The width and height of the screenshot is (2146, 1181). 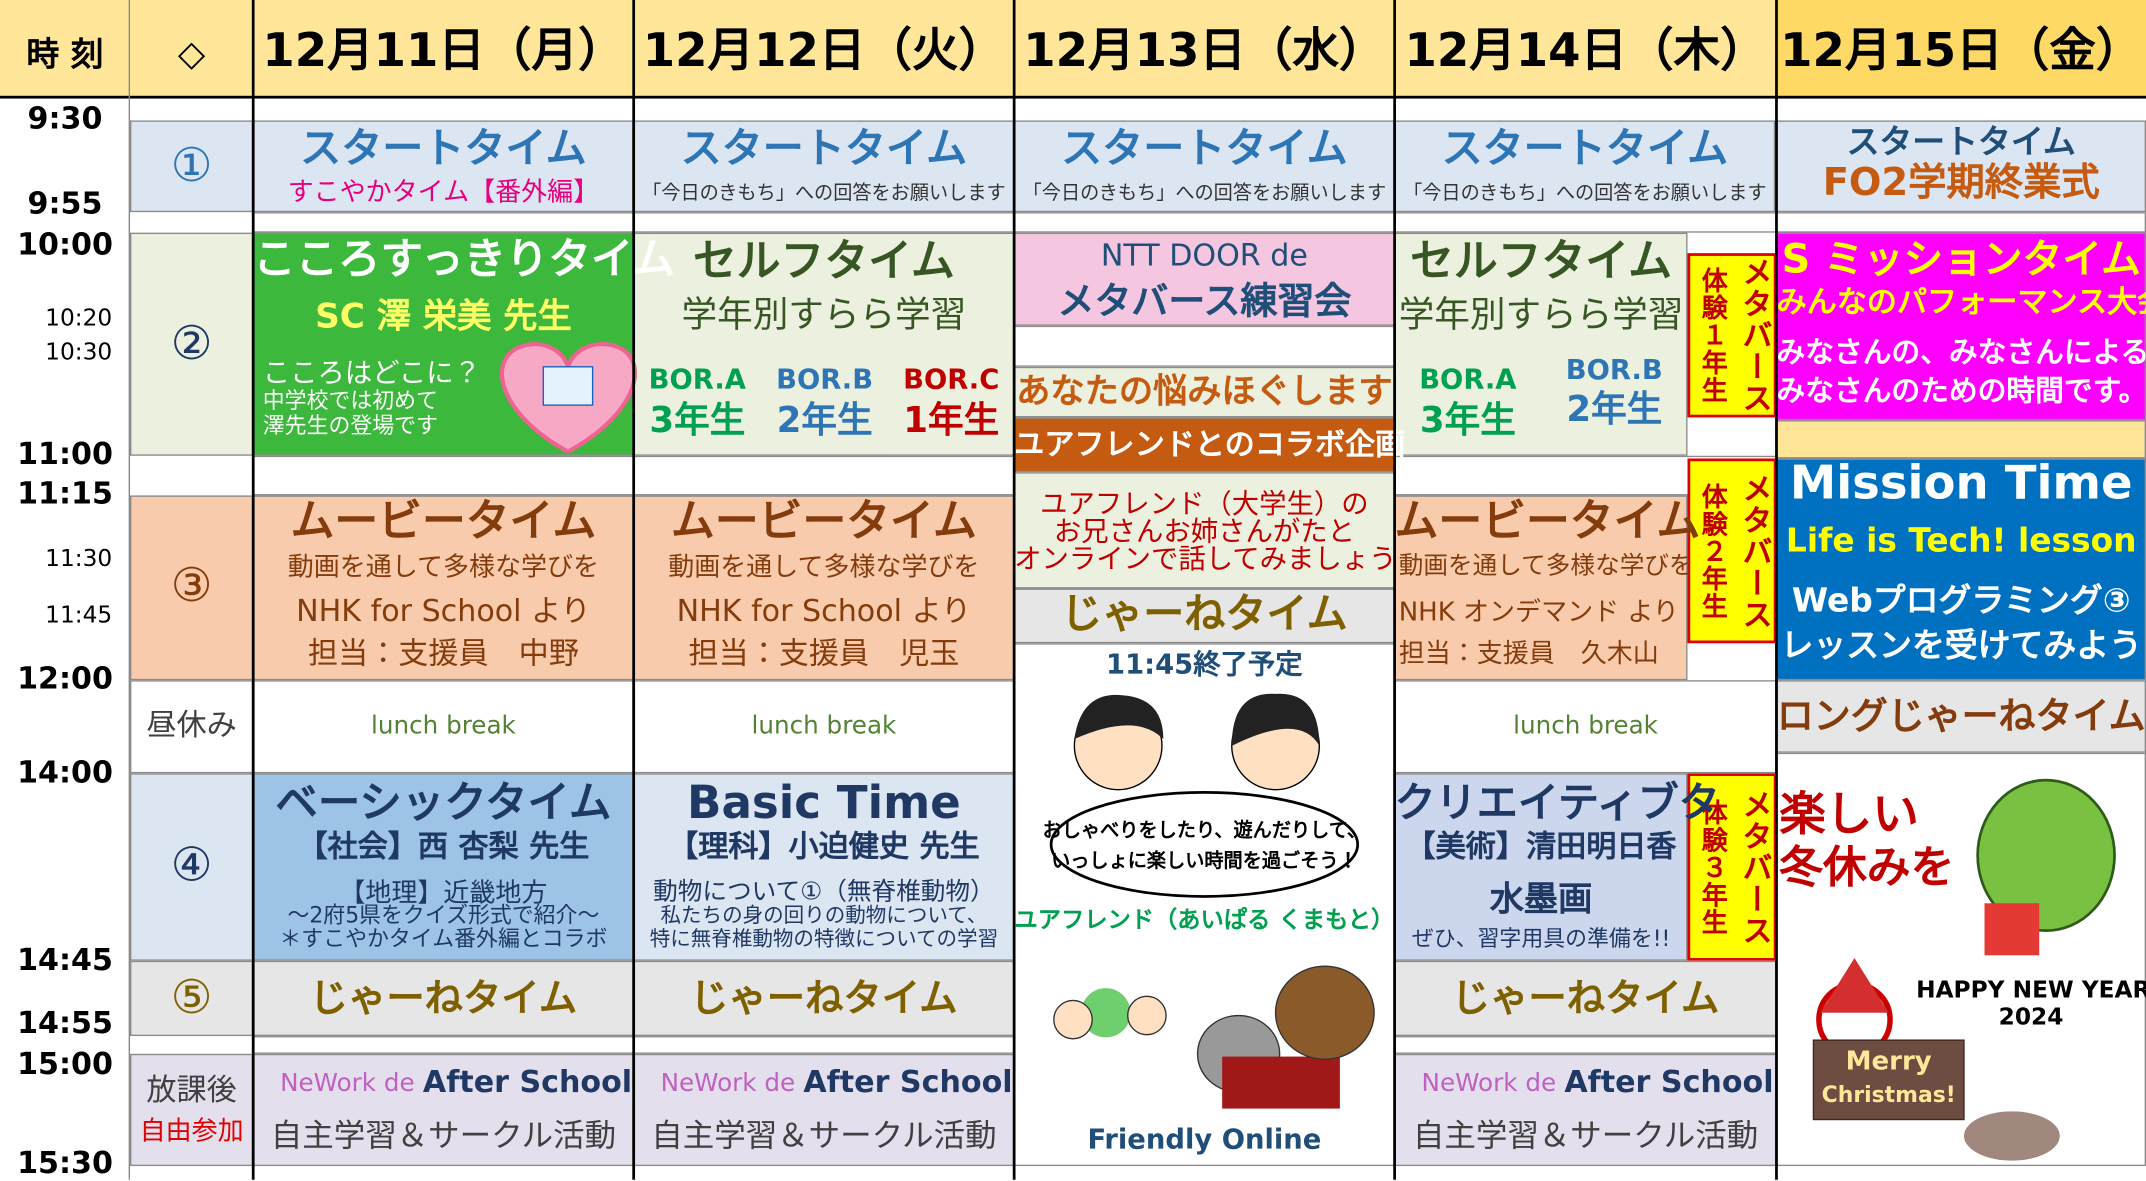 I want to click on text: ②, so click(x=191, y=344).